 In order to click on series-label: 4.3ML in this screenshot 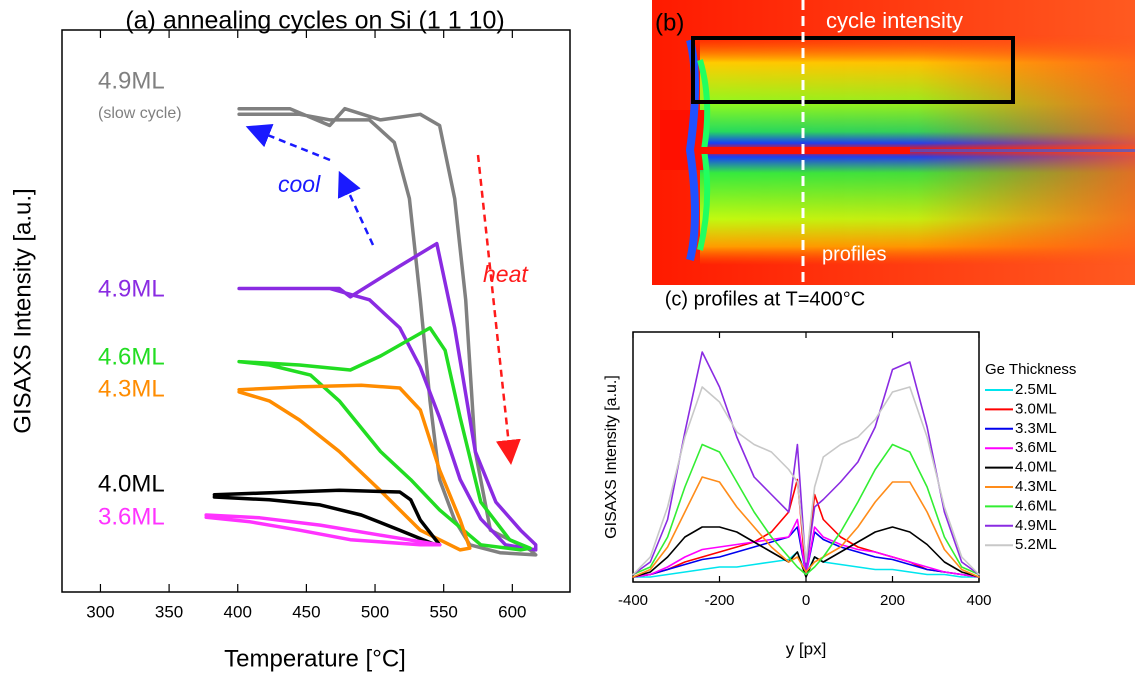, I will do `click(131, 388)`.